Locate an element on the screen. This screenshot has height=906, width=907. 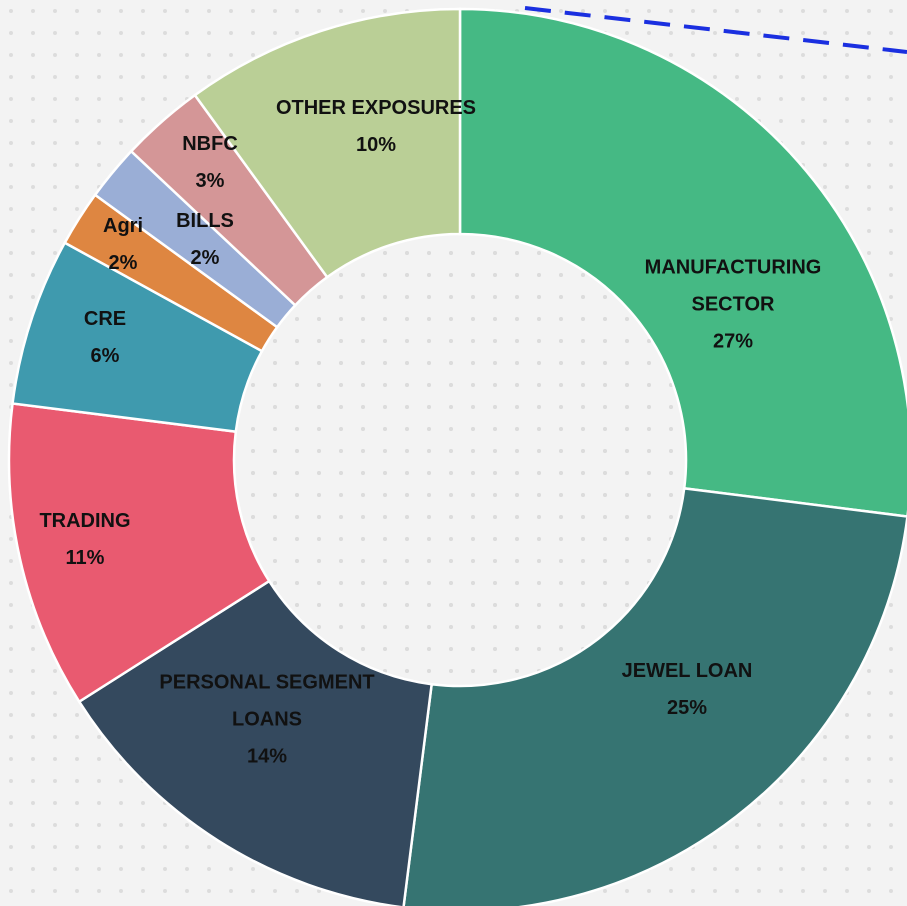
category-label: BILLS is located at coordinates (205, 221).